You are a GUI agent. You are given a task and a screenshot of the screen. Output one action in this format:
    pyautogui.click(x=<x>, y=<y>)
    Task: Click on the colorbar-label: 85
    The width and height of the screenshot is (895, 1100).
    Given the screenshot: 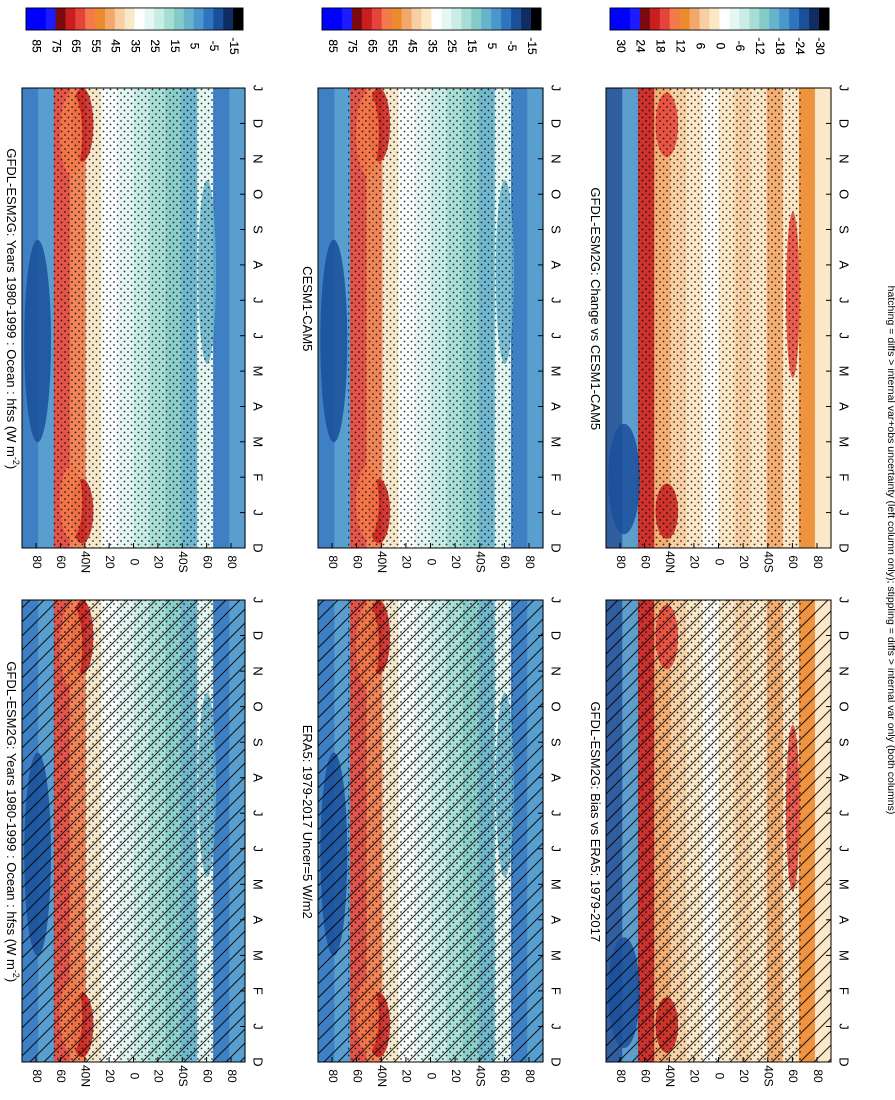 What is the action you would take?
    pyautogui.click(x=37, y=46)
    